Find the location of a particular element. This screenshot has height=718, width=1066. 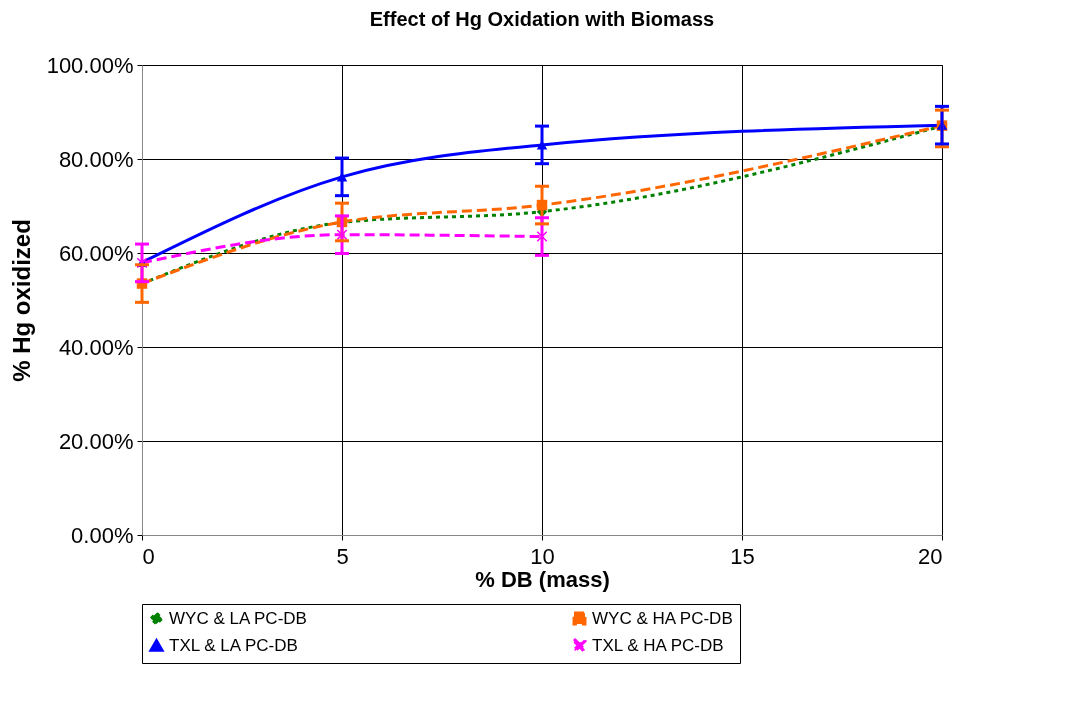

y-tick-label: 0.00% is located at coordinates (102, 535).